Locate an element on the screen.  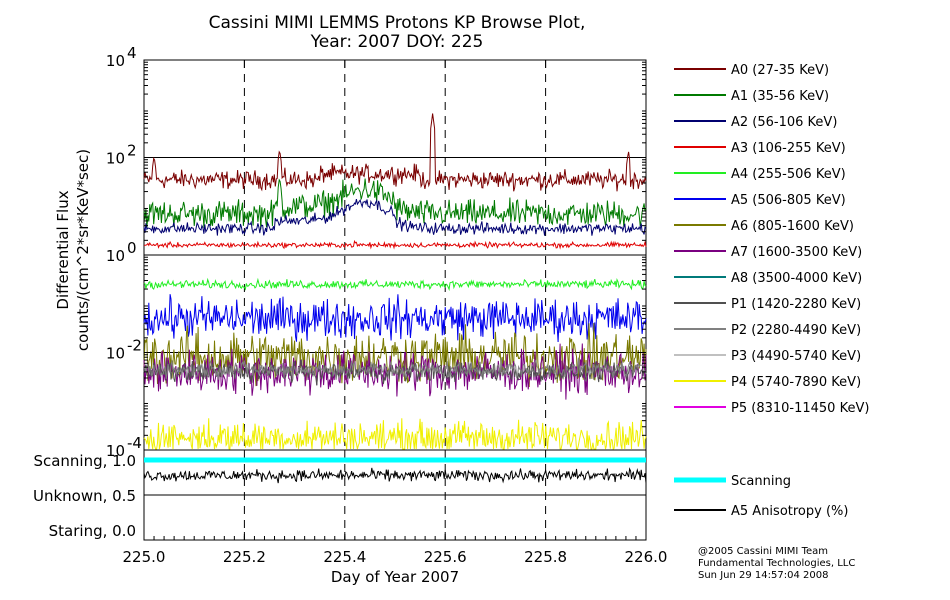
anisotropy-series is located at coordinates (395, 470).